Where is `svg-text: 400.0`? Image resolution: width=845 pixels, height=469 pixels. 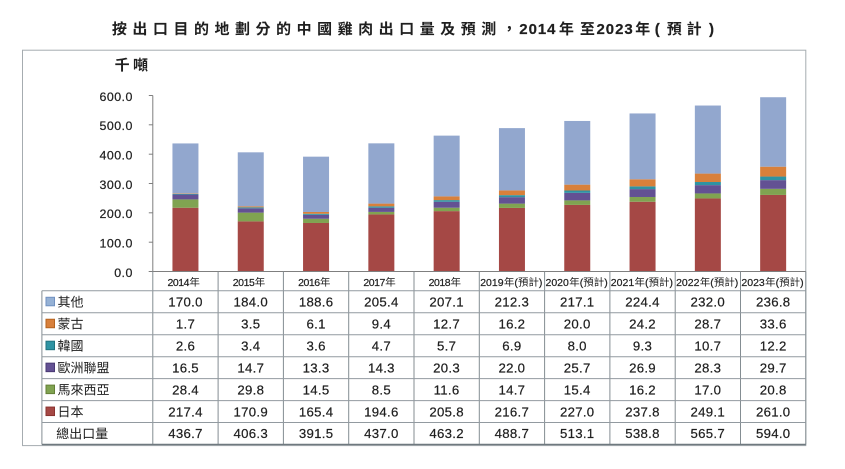
svg-text: 400.0 is located at coordinates (116, 156).